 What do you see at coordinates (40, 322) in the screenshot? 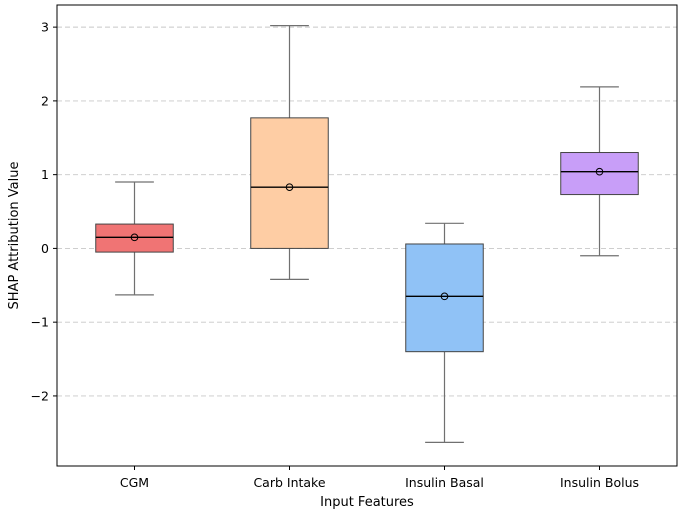
I see `y-tick-label: −1` at bounding box center [40, 322].